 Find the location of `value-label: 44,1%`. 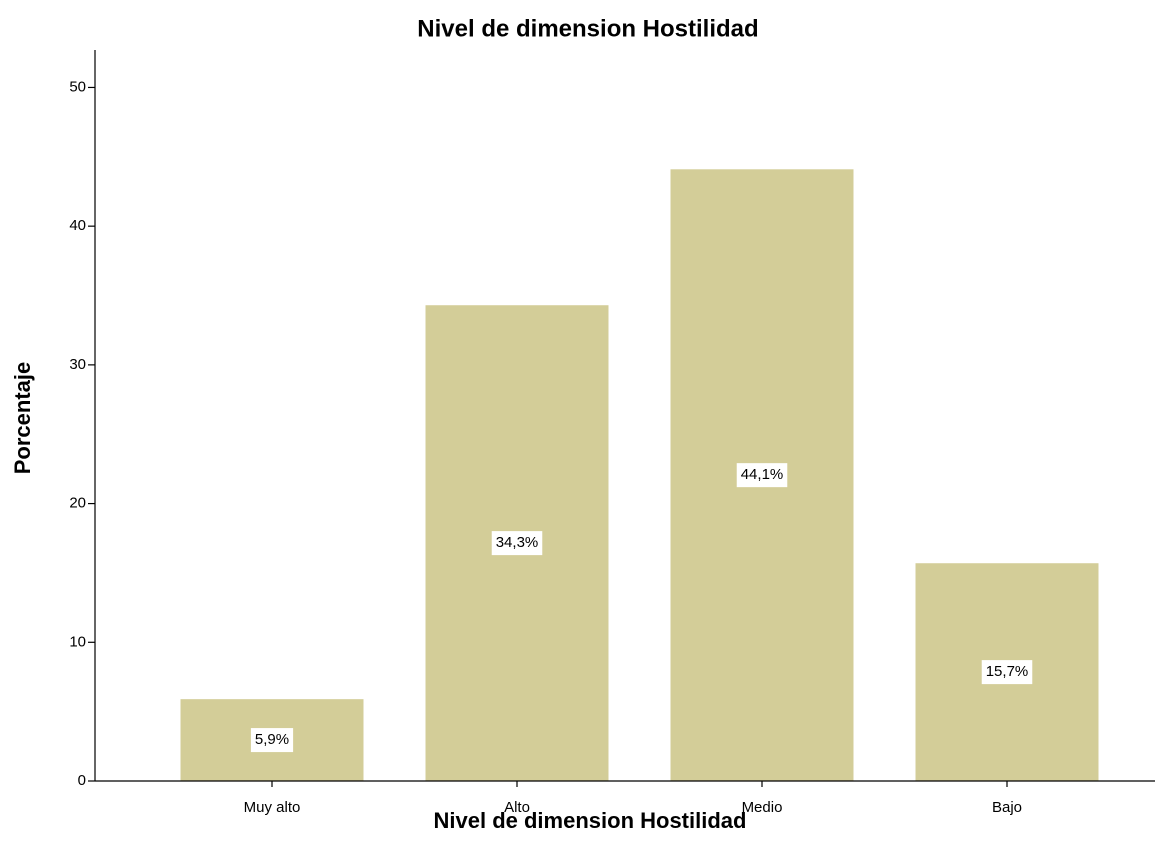

value-label: 44,1% is located at coordinates (762, 474).